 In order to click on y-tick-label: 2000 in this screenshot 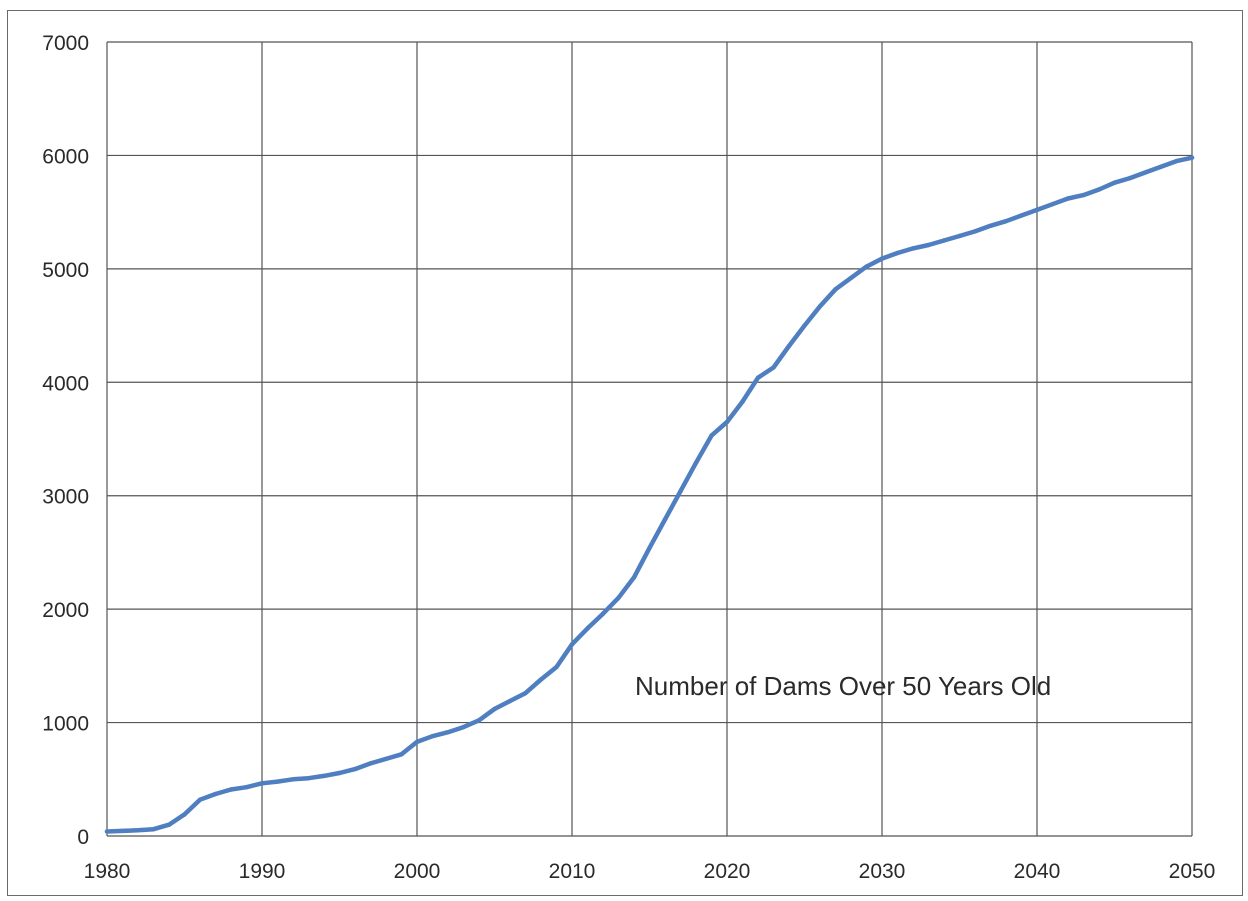, I will do `click(65, 610)`.